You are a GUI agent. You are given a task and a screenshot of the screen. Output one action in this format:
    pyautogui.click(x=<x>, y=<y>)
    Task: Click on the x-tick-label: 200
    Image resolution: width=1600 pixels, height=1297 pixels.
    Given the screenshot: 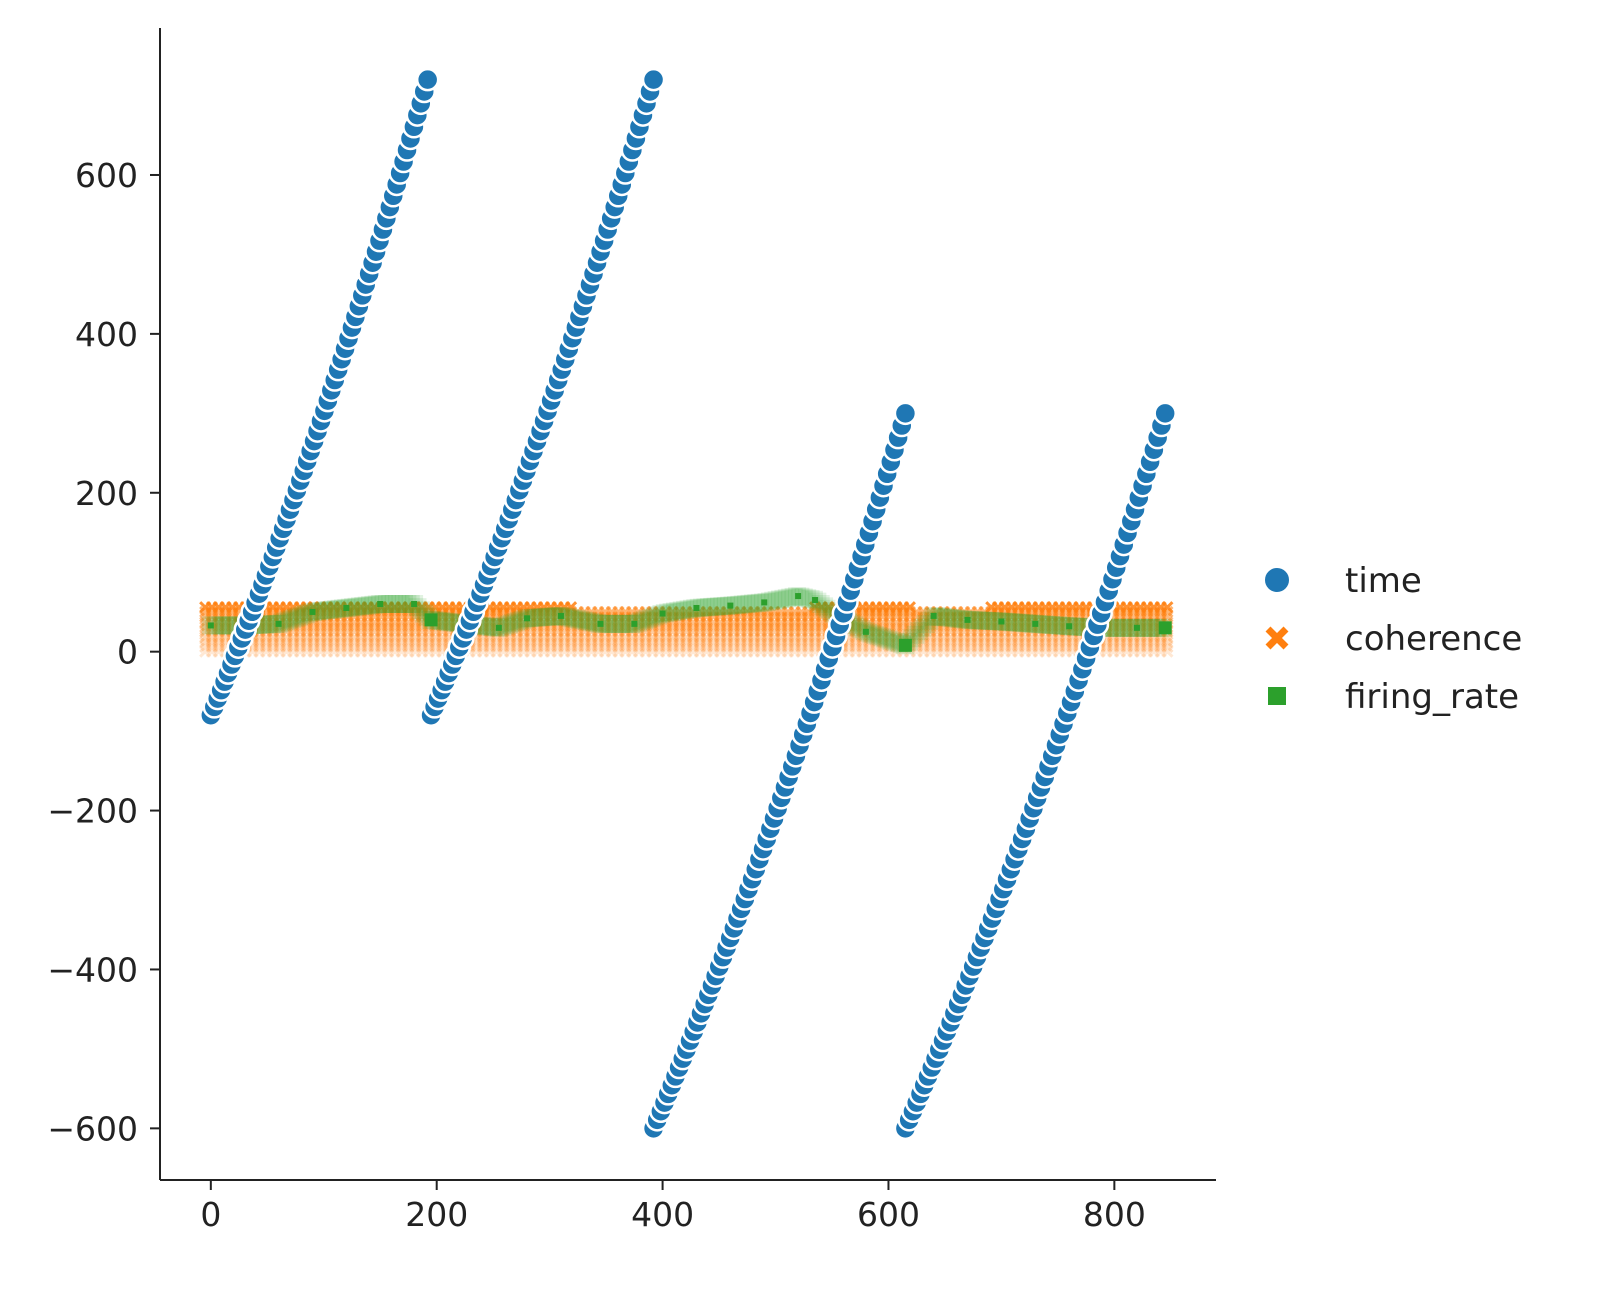 What is the action you would take?
    pyautogui.click(x=436, y=1214)
    